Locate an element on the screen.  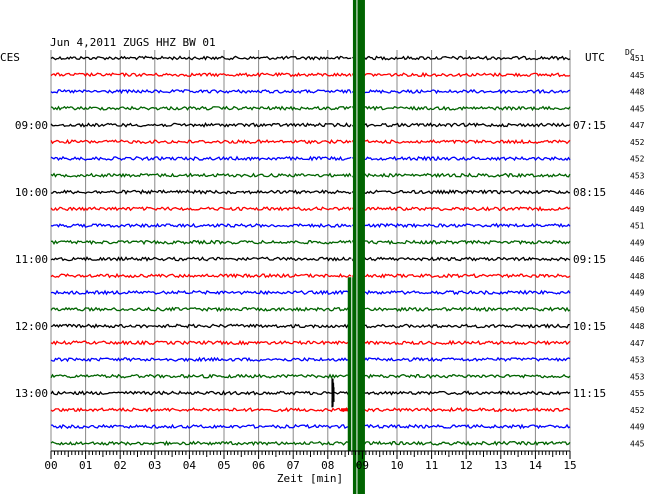
saturated-event is located at coordinates (358, 247).